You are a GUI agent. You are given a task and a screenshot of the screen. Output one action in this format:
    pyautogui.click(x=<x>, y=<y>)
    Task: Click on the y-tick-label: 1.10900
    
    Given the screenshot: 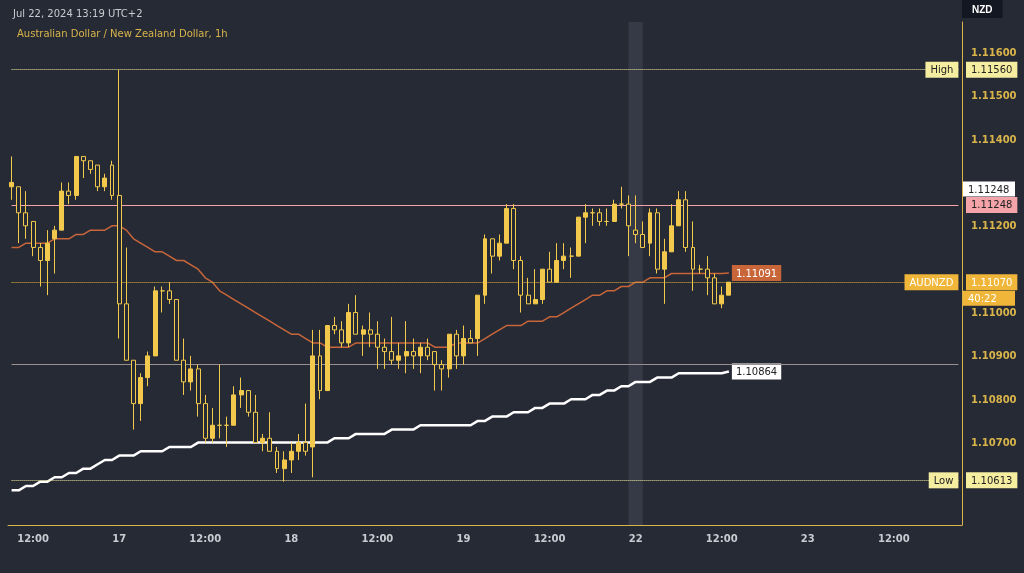 What is the action you would take?
    pyautogui.click(x=994, y=356)
    